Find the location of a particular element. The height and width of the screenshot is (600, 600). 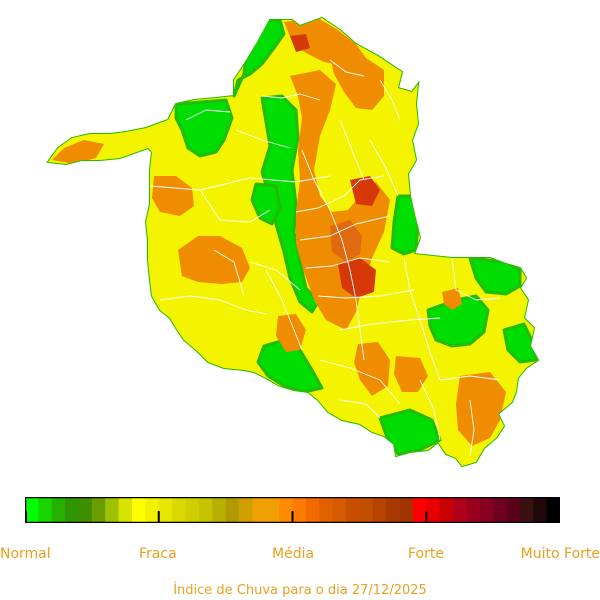

orange-zone-west-north is located at coordinates (173, 196).